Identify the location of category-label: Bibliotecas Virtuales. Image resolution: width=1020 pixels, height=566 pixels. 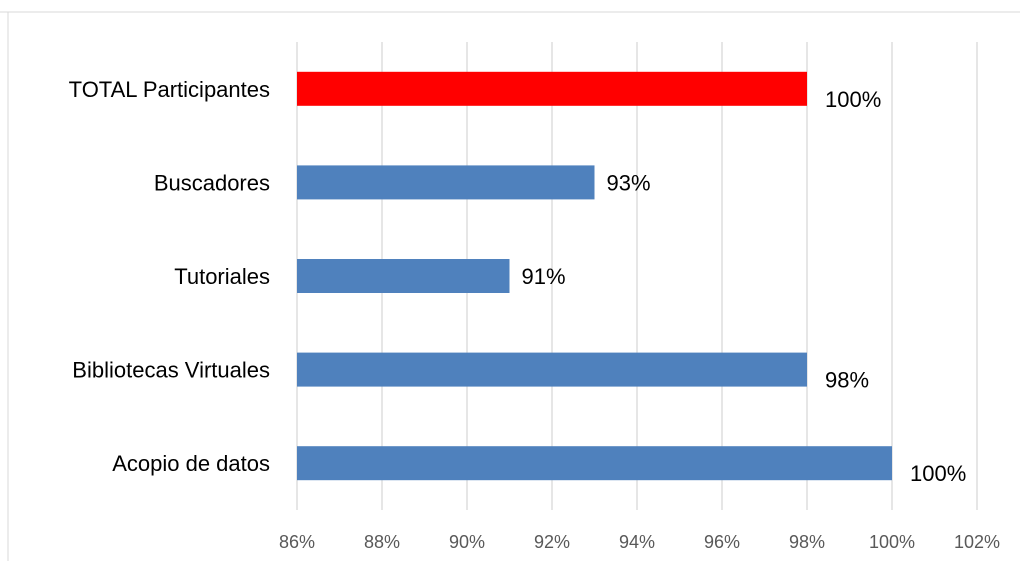
(171, 370).